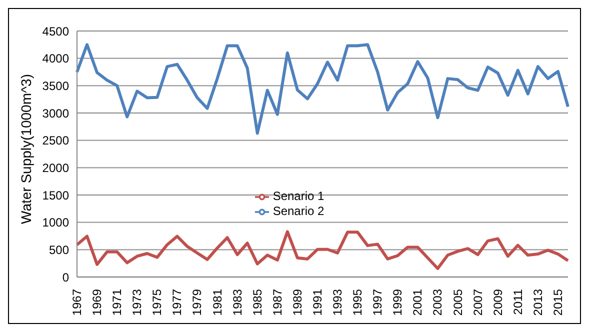  I want to click on x-tick-label: 2001, so click(417, 302).